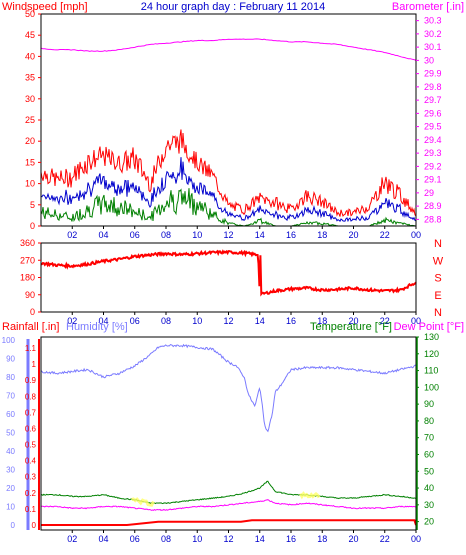 Image resolution: width=466 pixels, height=555 pixels. I want to click on barometer-line, so click(228, 49).